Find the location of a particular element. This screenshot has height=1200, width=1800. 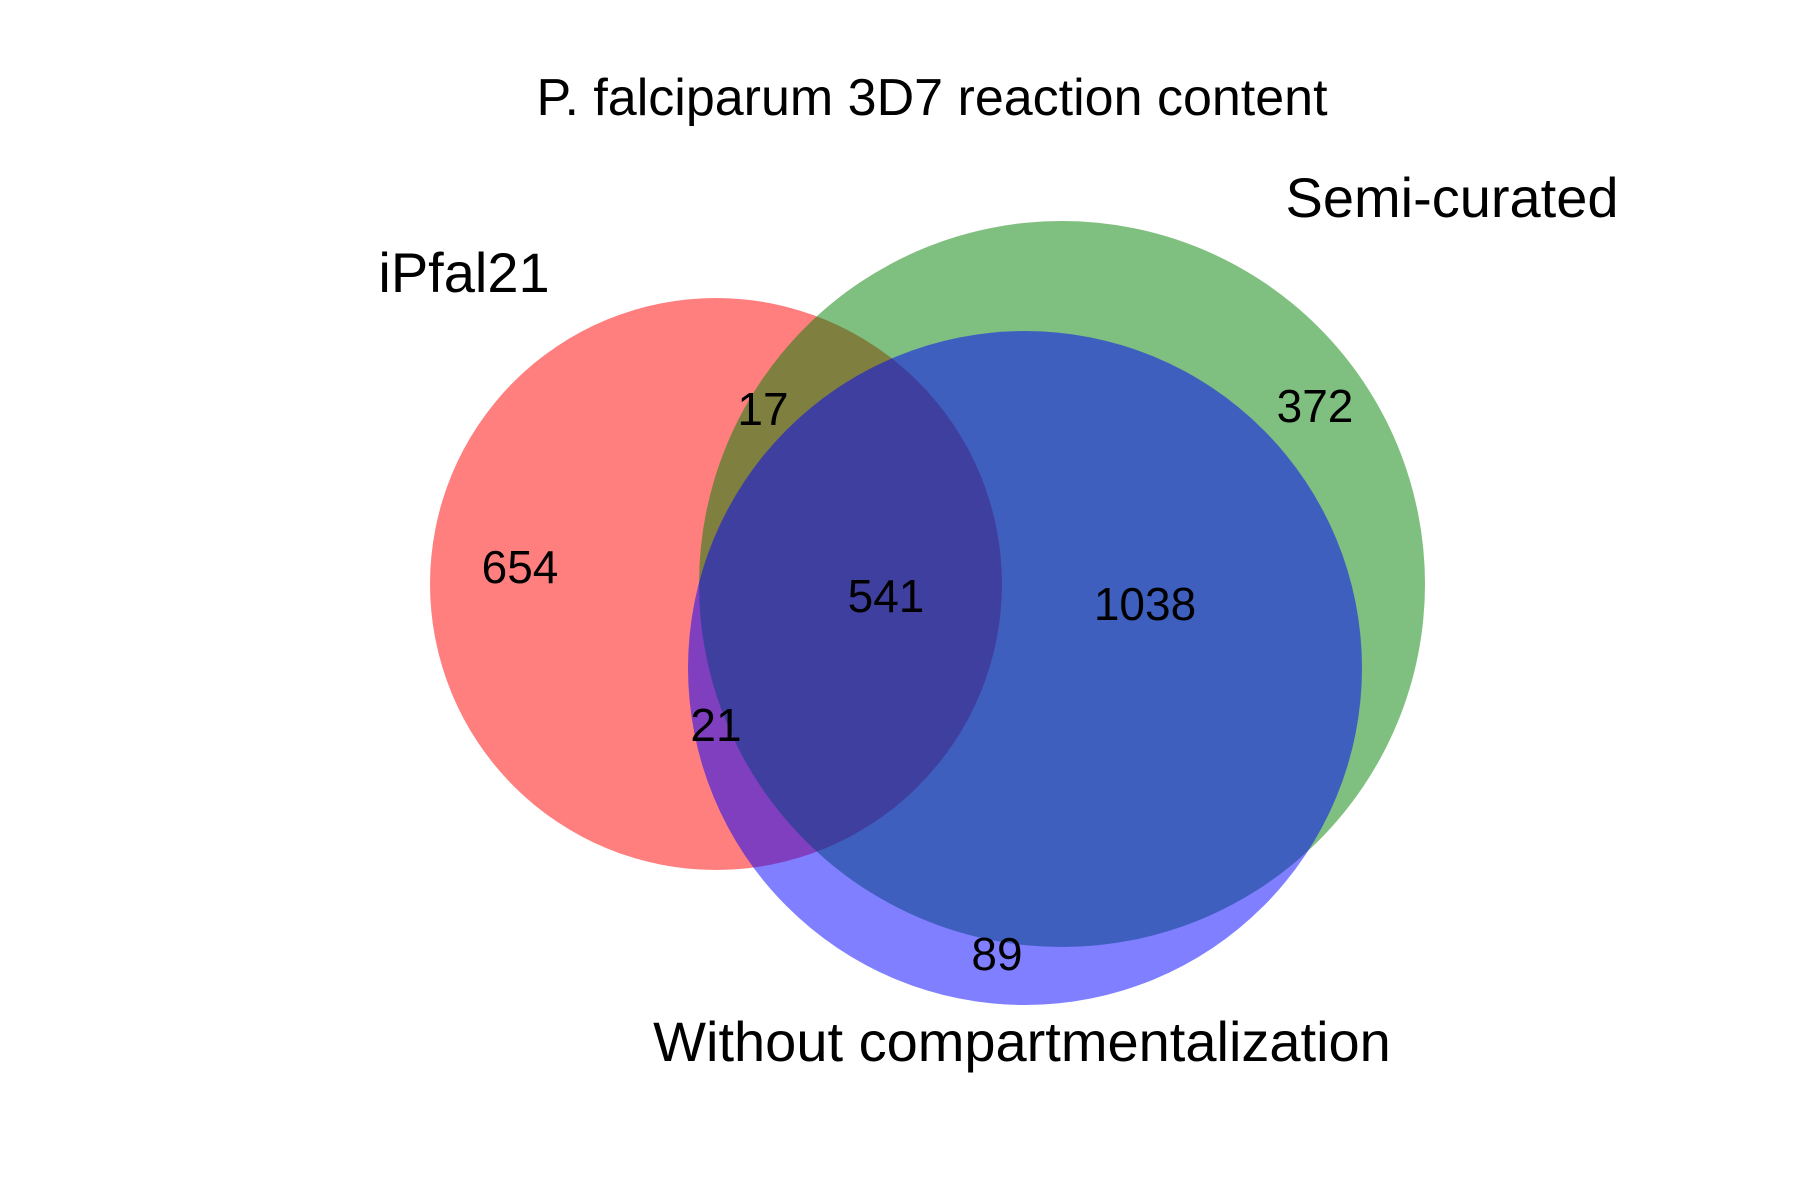

set-label-without-compartmentalization: Without compartmentalization is located at coordinates (1022, 1041).